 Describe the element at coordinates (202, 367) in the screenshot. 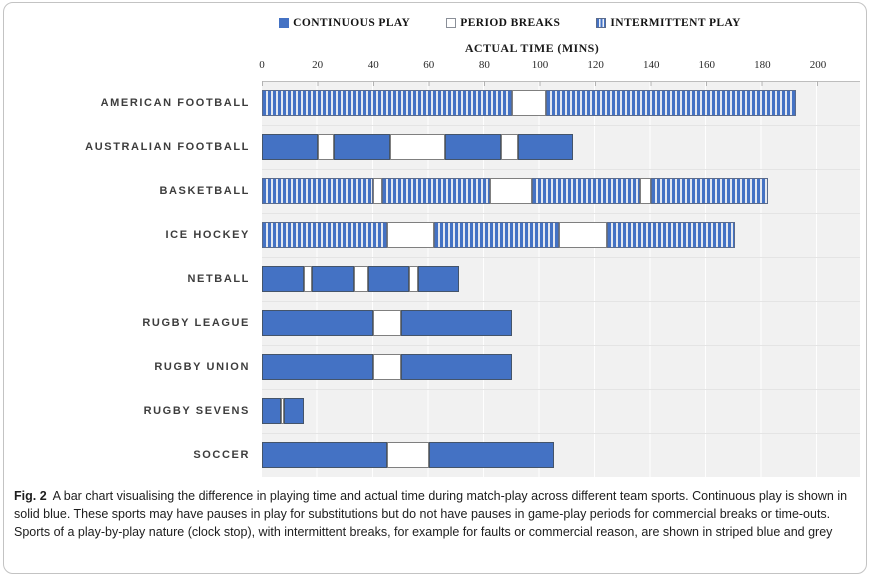

I see `category-label: RUGBY UNION` at that location.